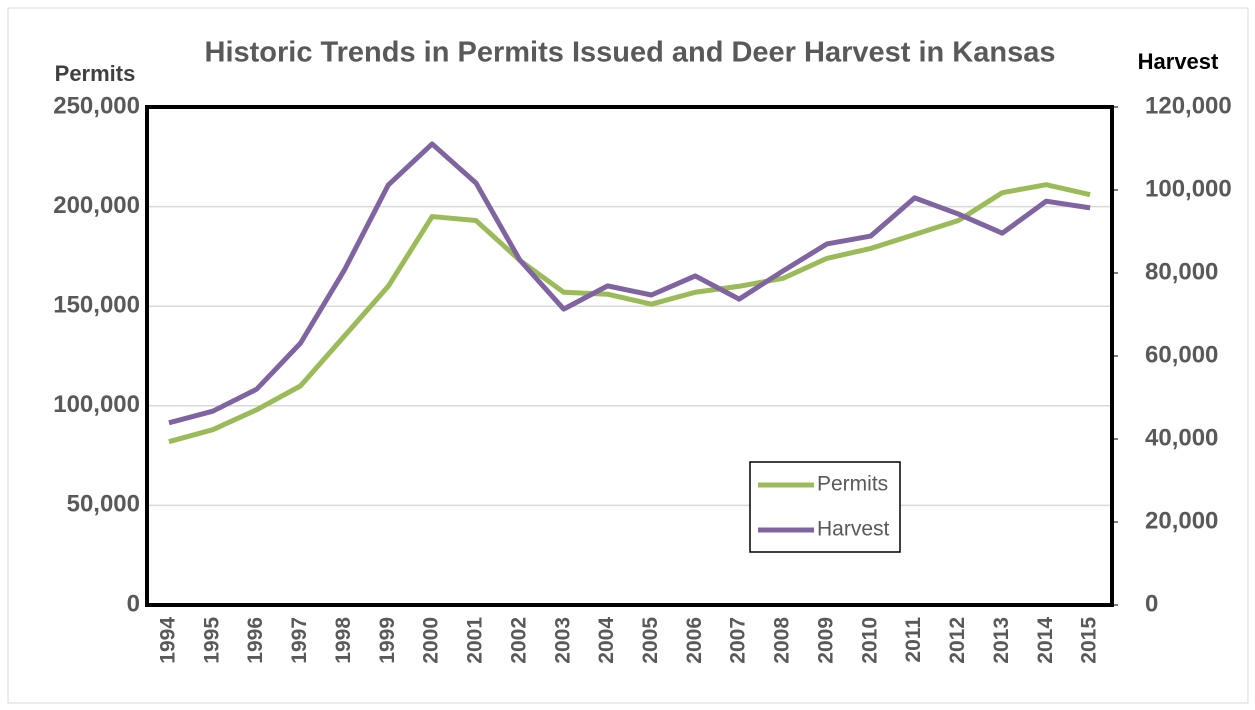  I want to click on y-tick-label: 250,000, so click(96, 105).